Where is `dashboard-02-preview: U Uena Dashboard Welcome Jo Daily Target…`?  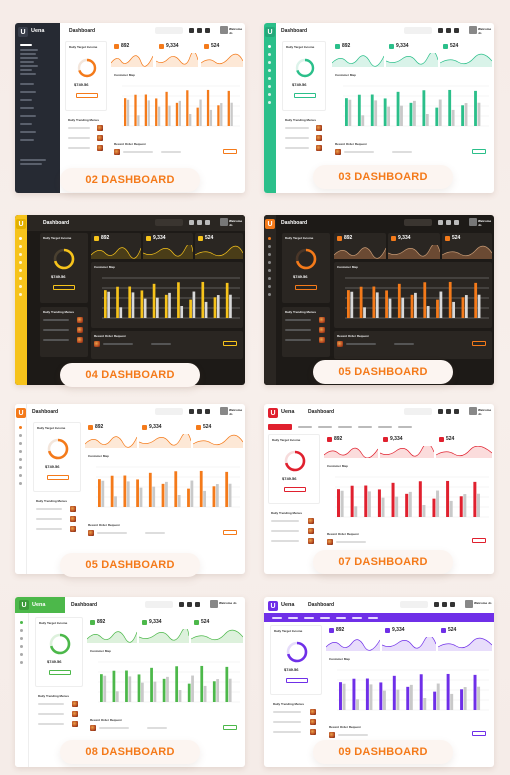 dashboard-02-preview: U Uena Dashboard Welcome Jo Daily Target… is located at coordinates (130, 108).